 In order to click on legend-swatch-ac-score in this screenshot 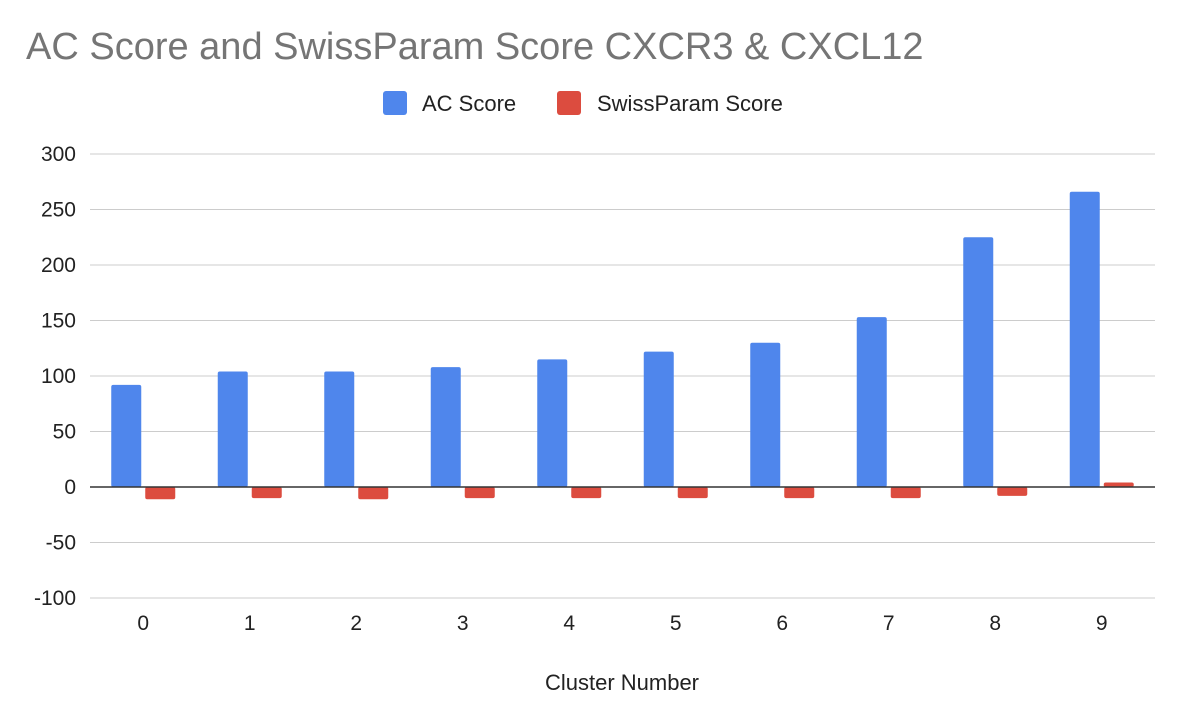, I will do `click(395, 103)`.